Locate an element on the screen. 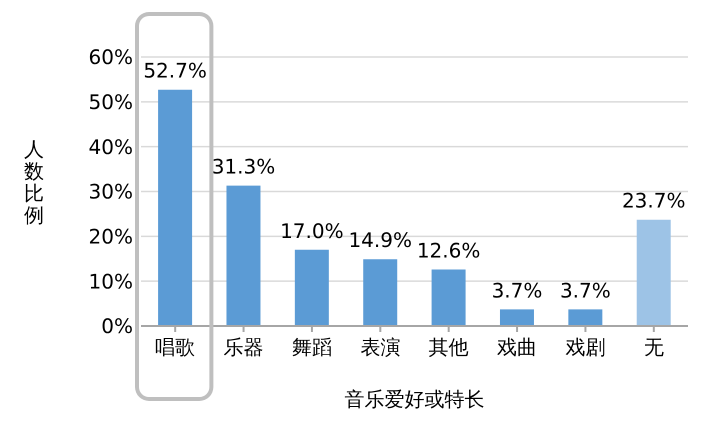 This screenshot has width=712, height=438. y-axis-title: 人数比例 is located at coordinates (34, 182).